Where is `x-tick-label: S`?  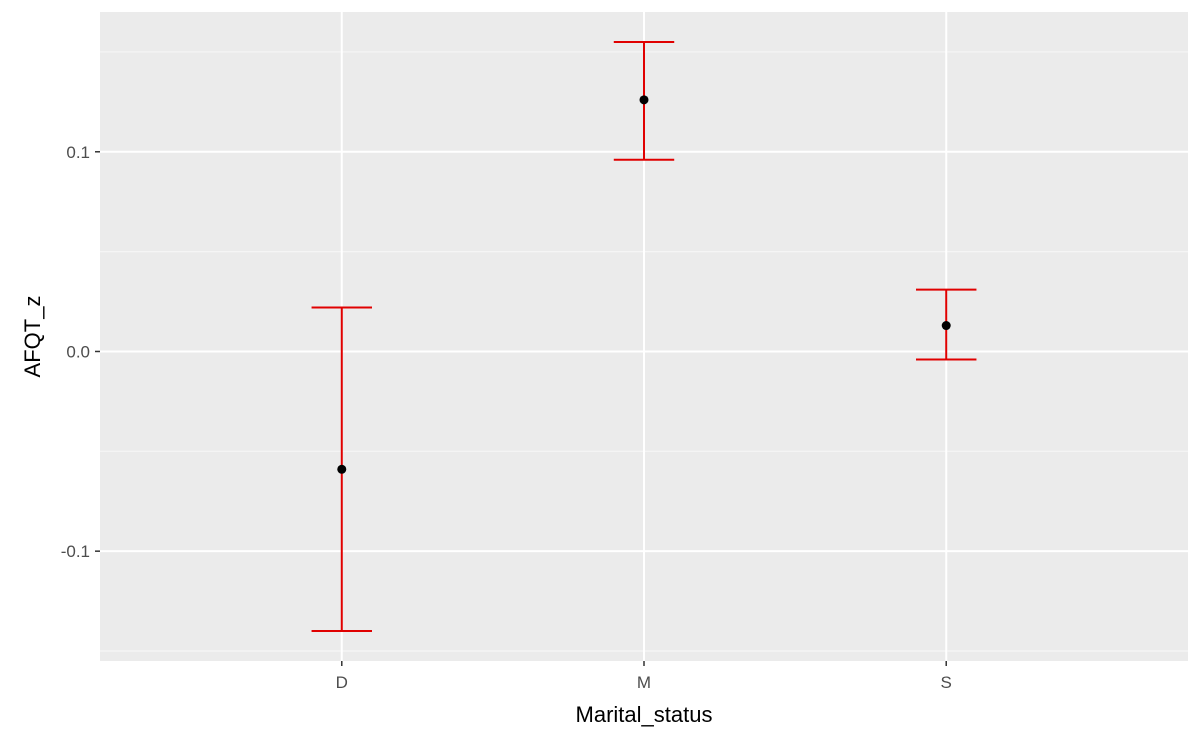
x-tick-label: S is located at coordinates (946, 682).